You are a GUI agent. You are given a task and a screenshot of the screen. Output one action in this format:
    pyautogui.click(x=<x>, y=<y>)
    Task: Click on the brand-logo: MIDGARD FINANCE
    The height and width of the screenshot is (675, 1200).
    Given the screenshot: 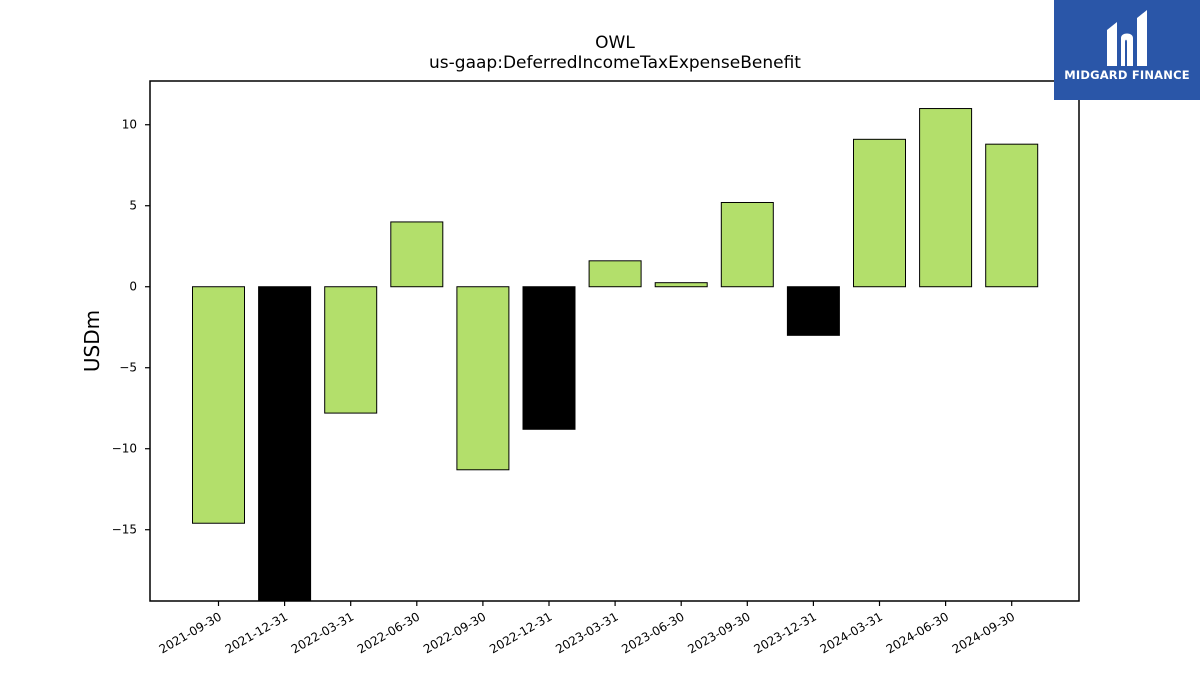 What is the action you would take?
    pyautogui.click(x=1127, y=50)
    